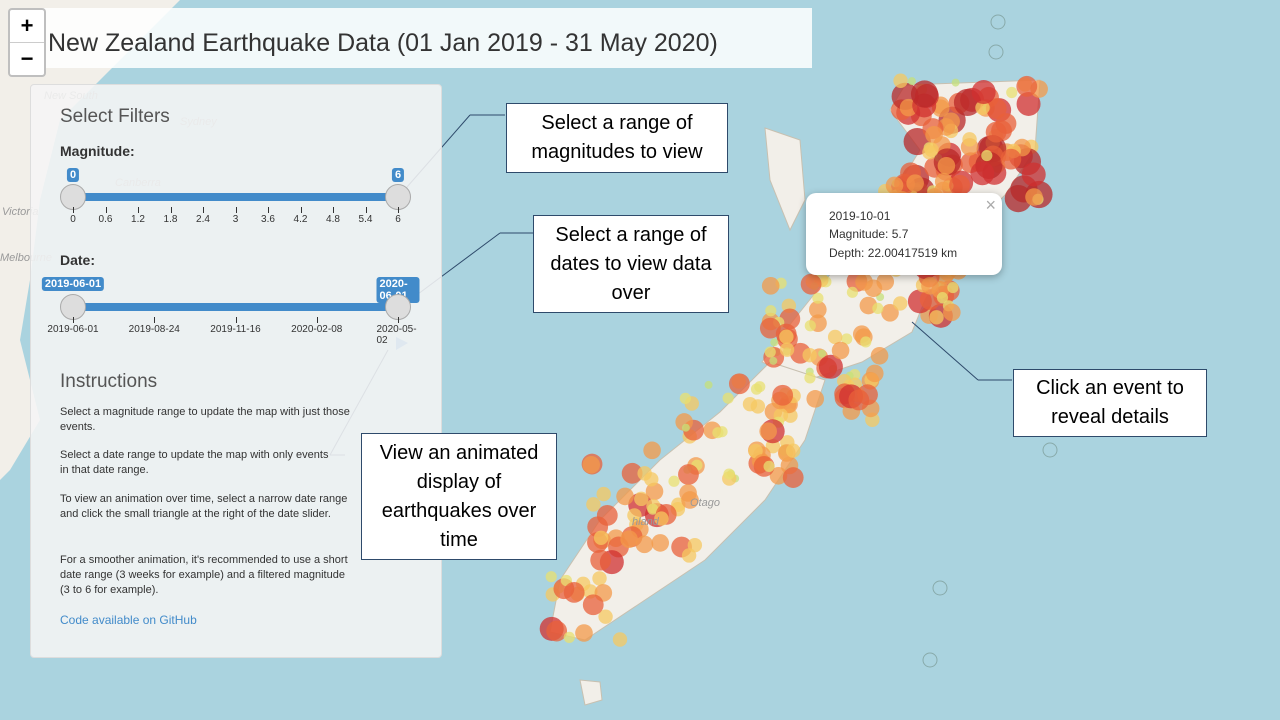 The width and height of the screenshot is (1280, 720). What do you see at coordinates (27, 58) in the screenshot?
I see `zoom-out: −` at bounding box center [27, 58].